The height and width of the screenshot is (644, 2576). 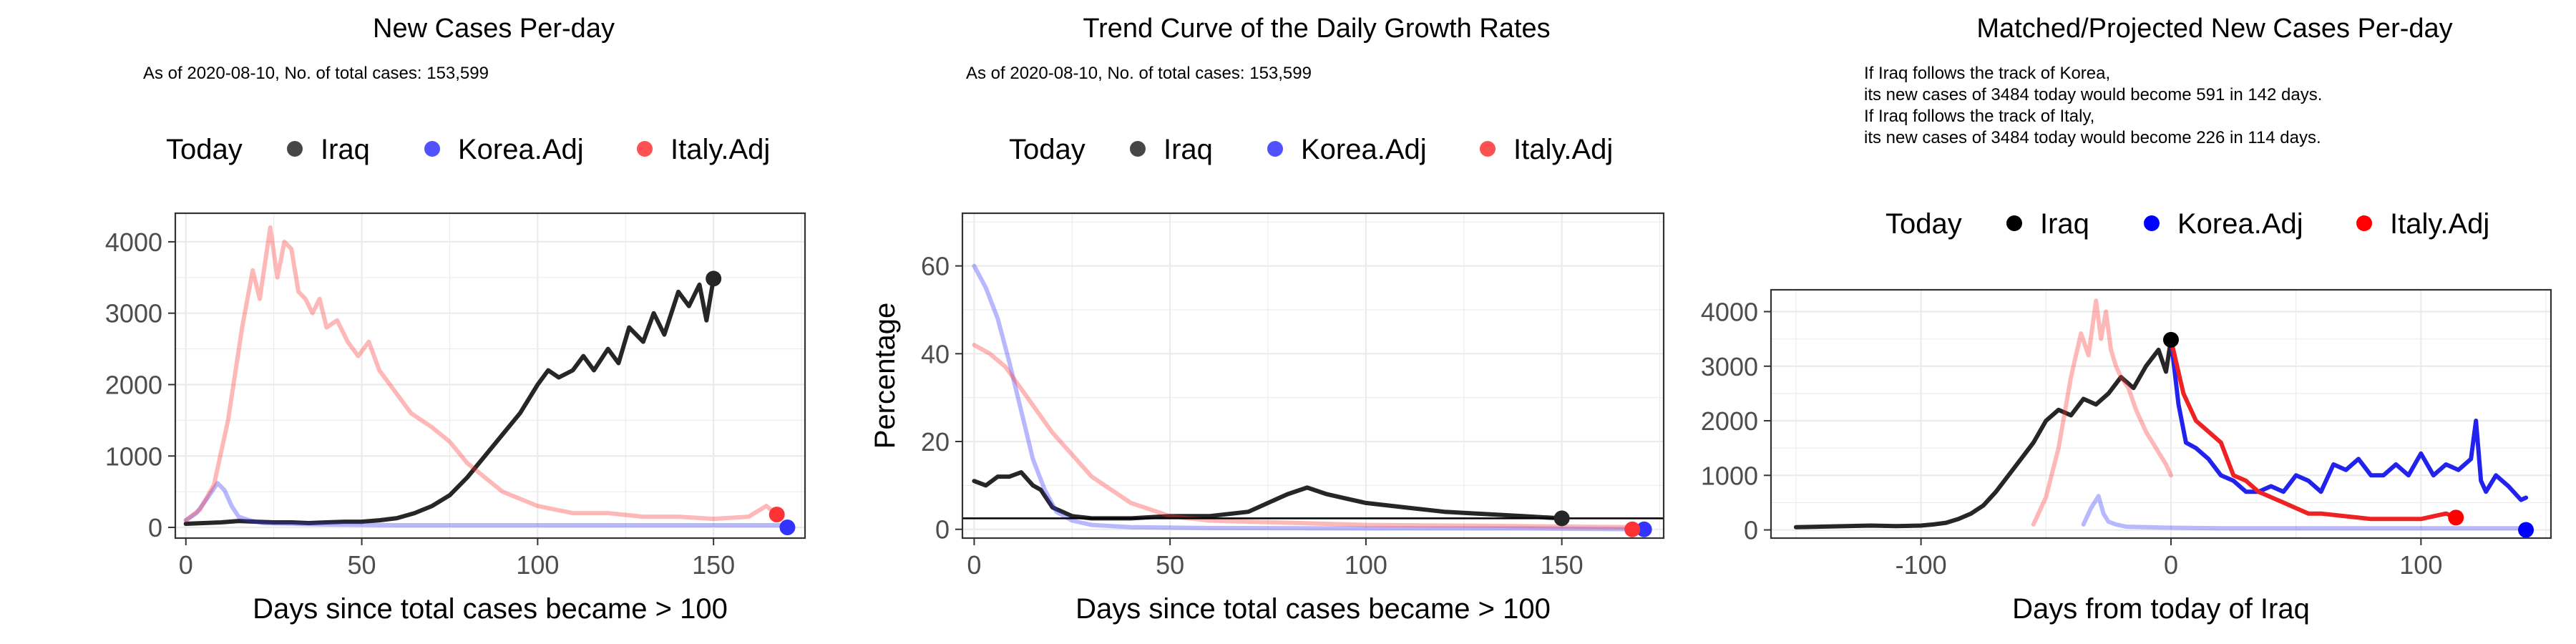 I want to click on y-tick-label: 60, so click(x=935, y=266).